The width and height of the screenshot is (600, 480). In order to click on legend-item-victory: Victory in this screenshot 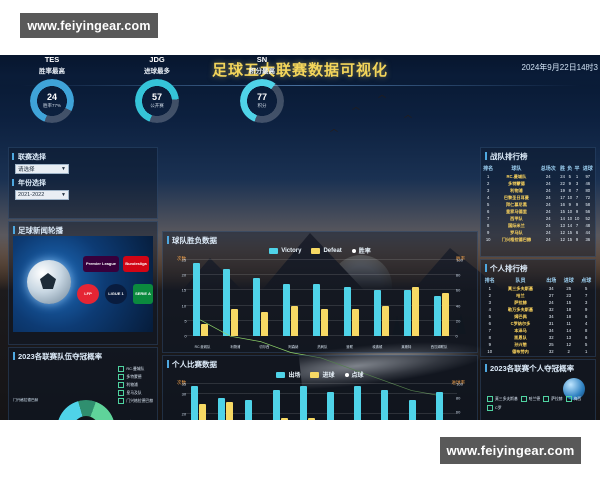, I will do `click(285, 250)`.